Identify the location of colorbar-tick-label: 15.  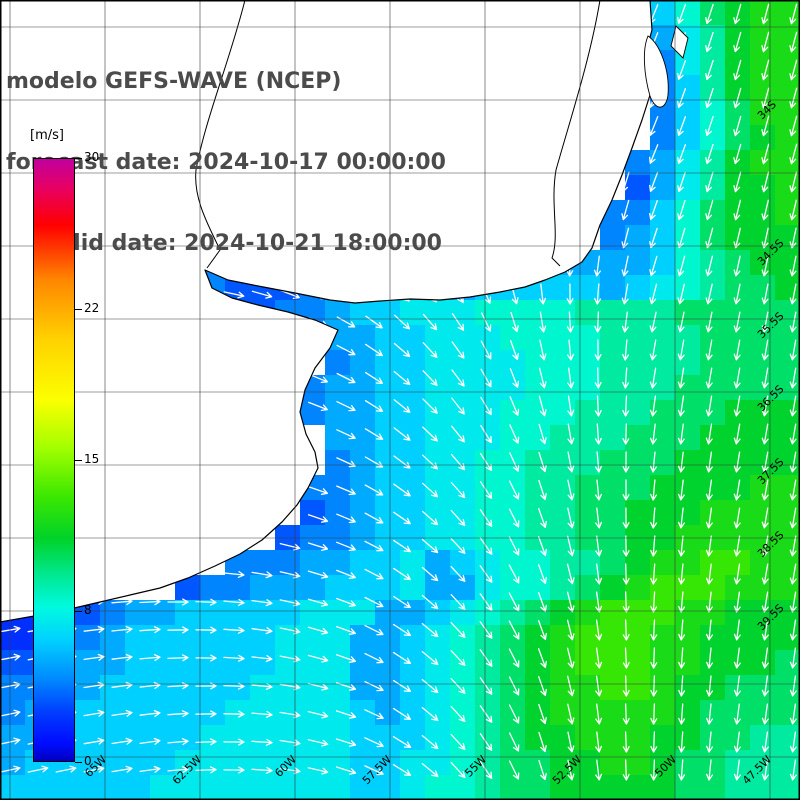
(92, 459).